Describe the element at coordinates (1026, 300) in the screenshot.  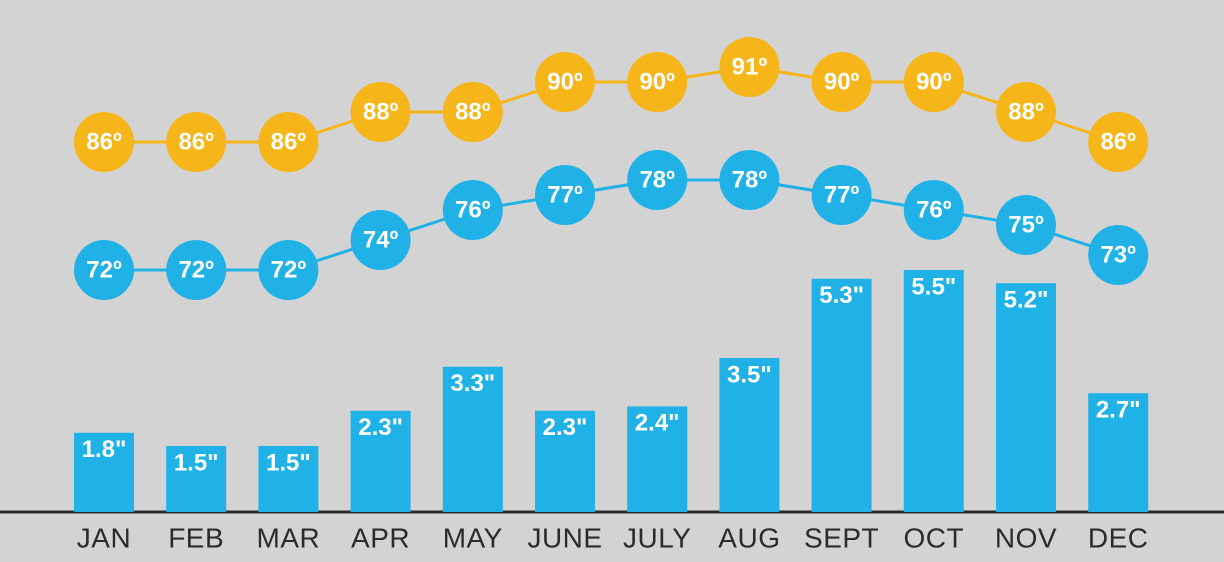
I see `bar-label: 5.2"` at that location.